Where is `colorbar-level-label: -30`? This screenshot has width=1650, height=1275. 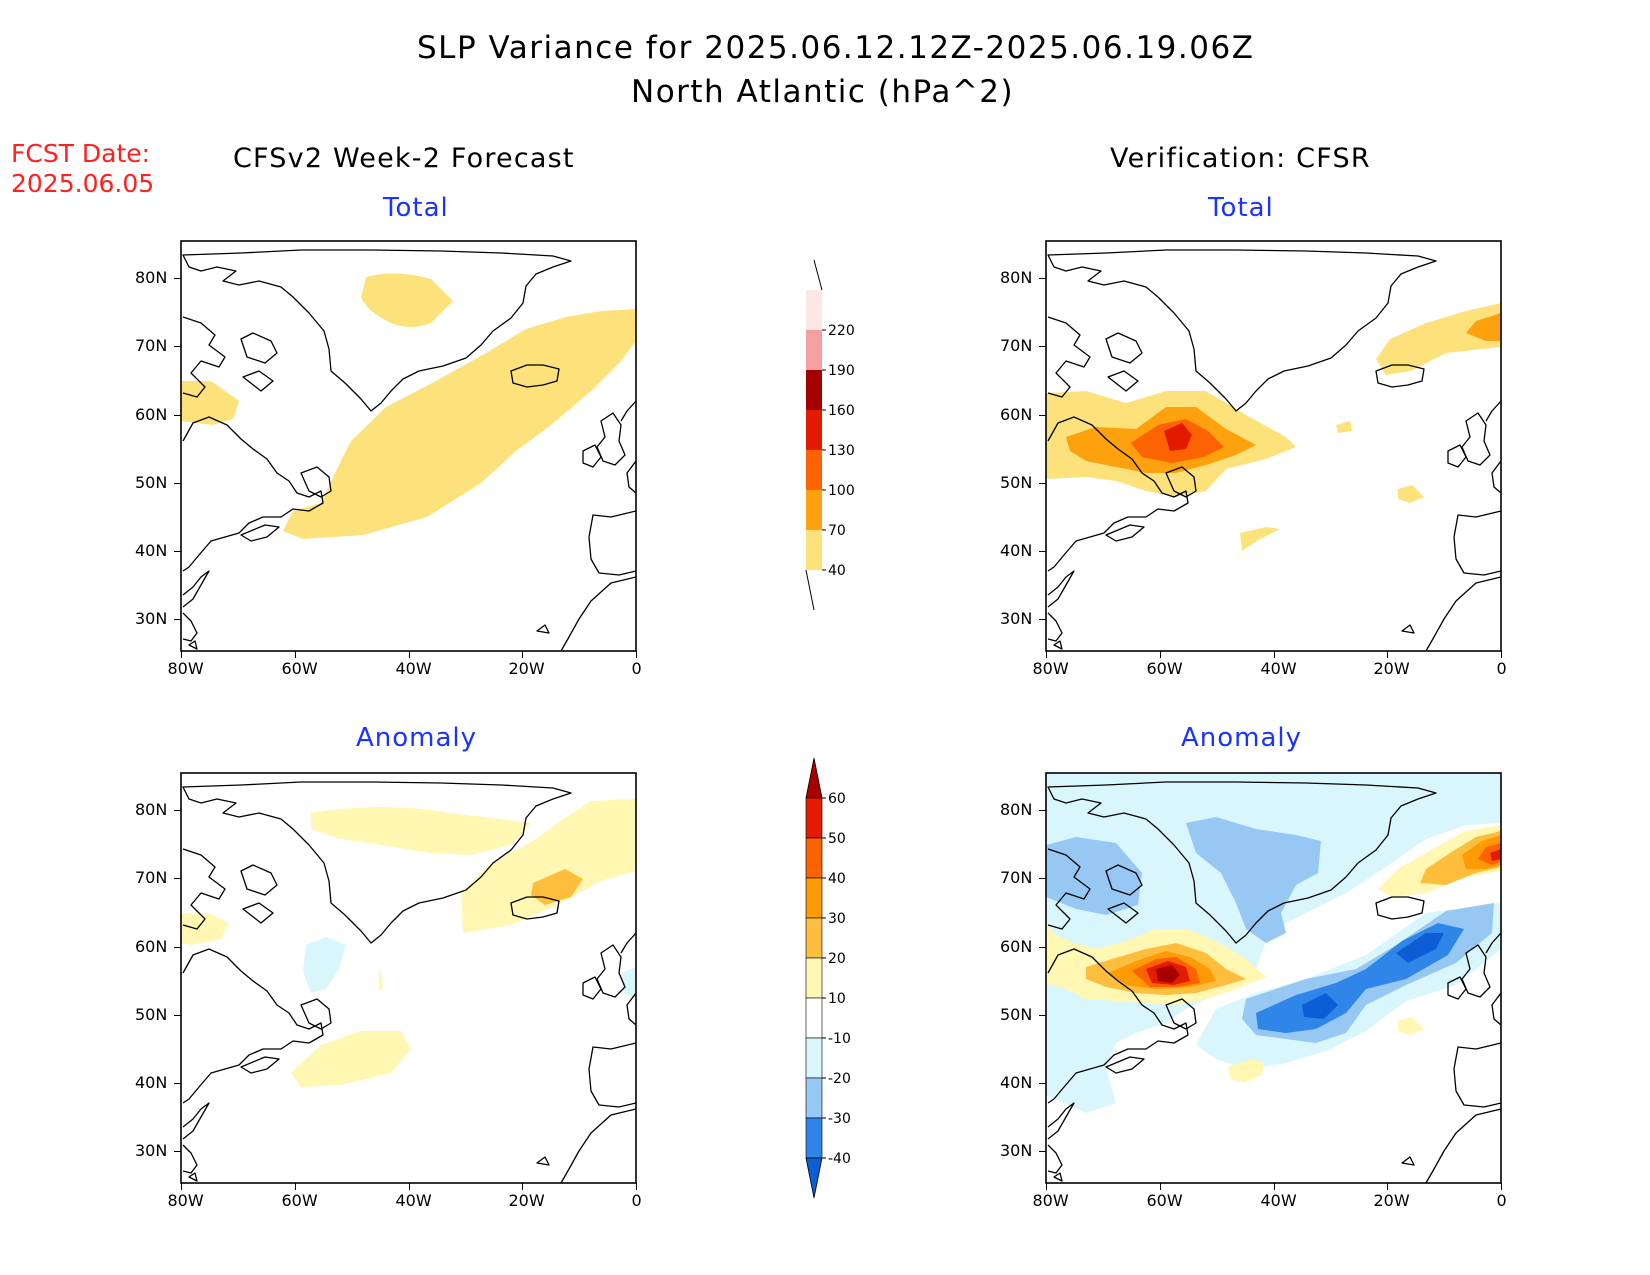 colorbar-level-label: -30 is located at coordinates (839, 1119).